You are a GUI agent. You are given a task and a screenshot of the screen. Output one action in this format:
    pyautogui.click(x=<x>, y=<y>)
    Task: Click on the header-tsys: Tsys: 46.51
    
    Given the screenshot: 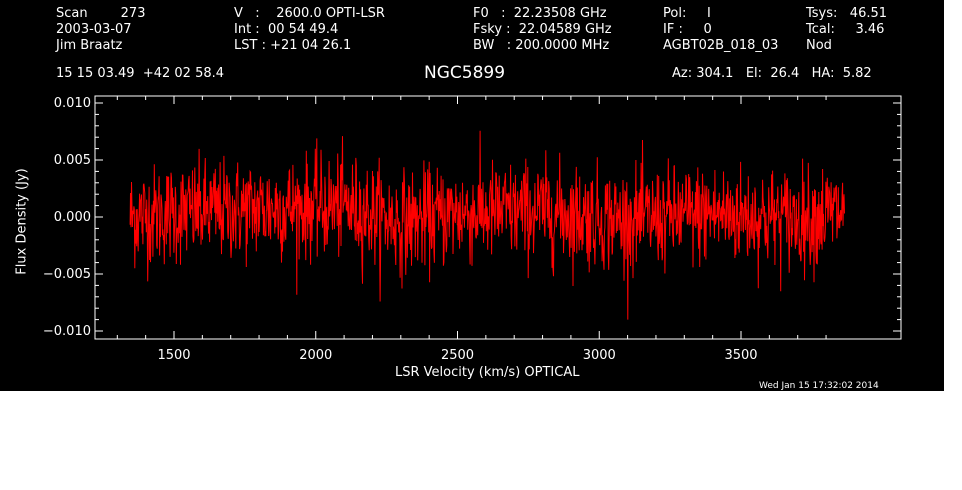 What is the action you would take?
    pyautogui.click(x=847, y=13)
    